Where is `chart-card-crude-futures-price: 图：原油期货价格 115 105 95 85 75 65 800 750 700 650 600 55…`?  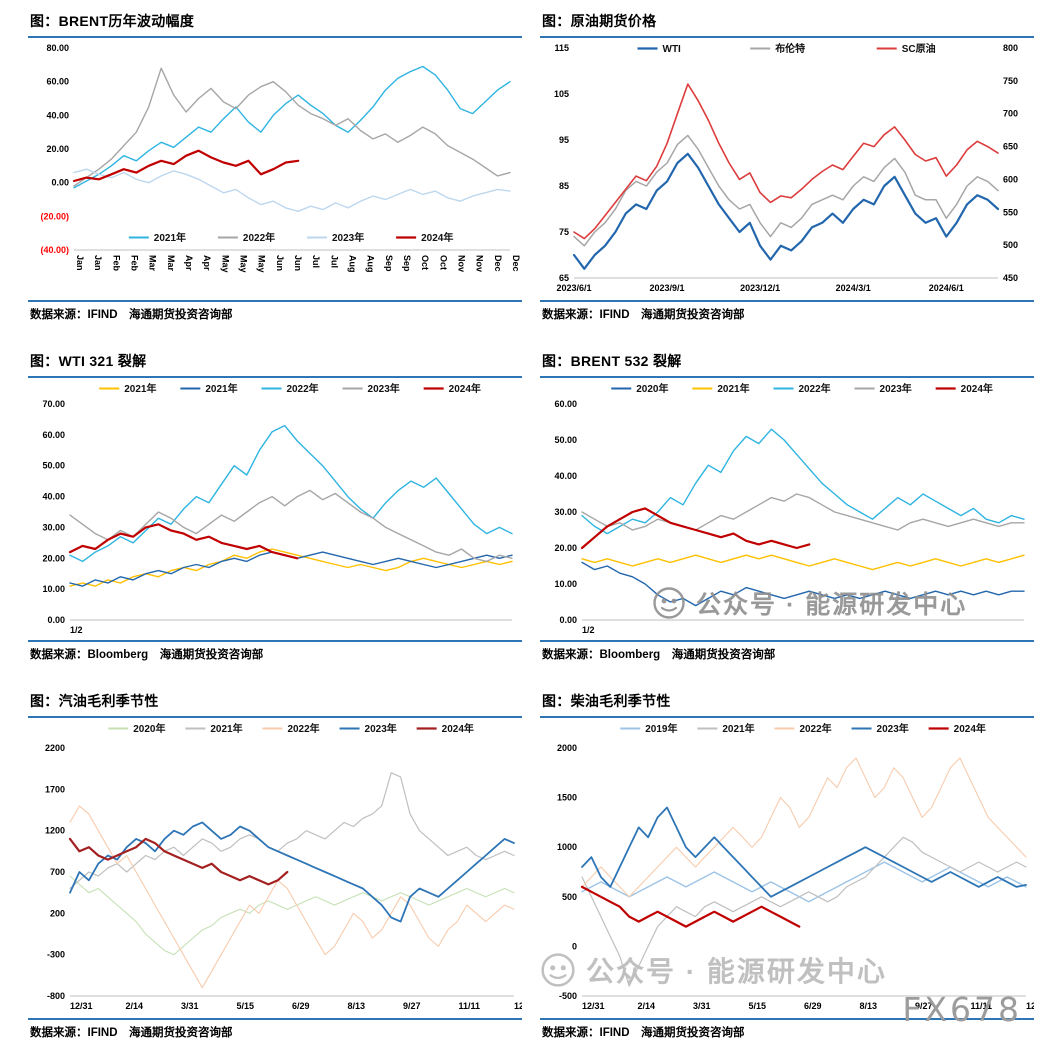 chart-card-crude-futures-price: 图：原油期货价格 115 105 95 85 75 65 800 750 700 650 600 55… is located at coordinates (787, 165).